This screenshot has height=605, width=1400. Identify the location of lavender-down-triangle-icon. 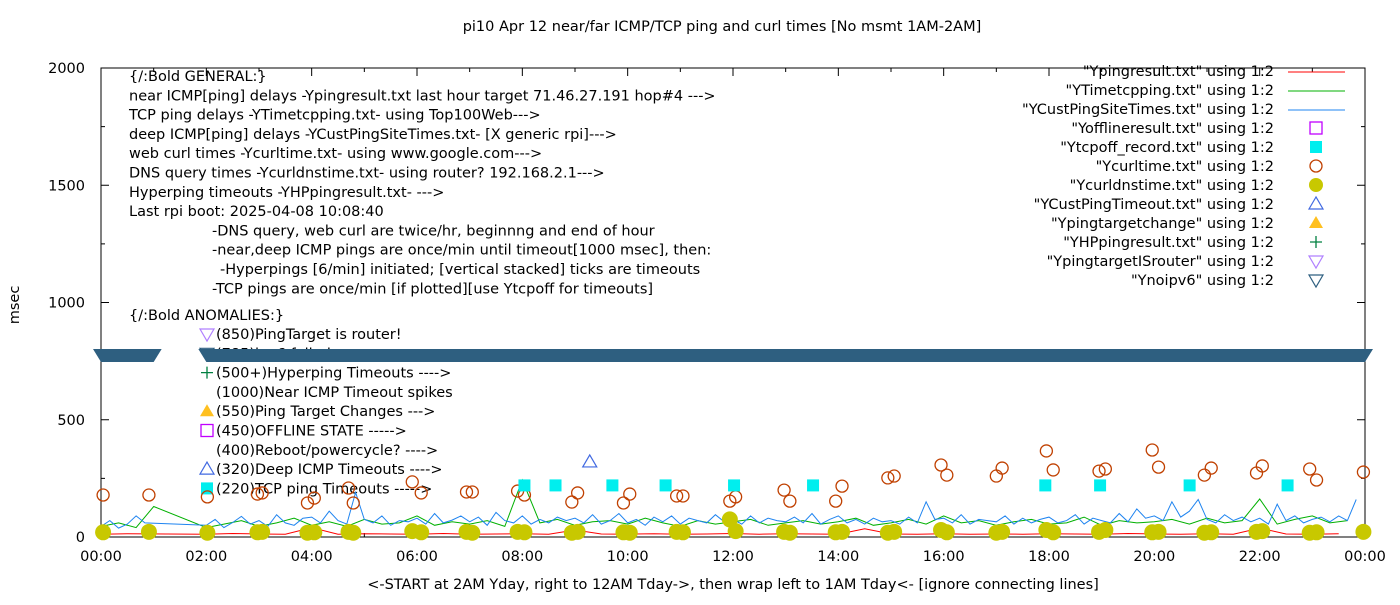
(207, 335).